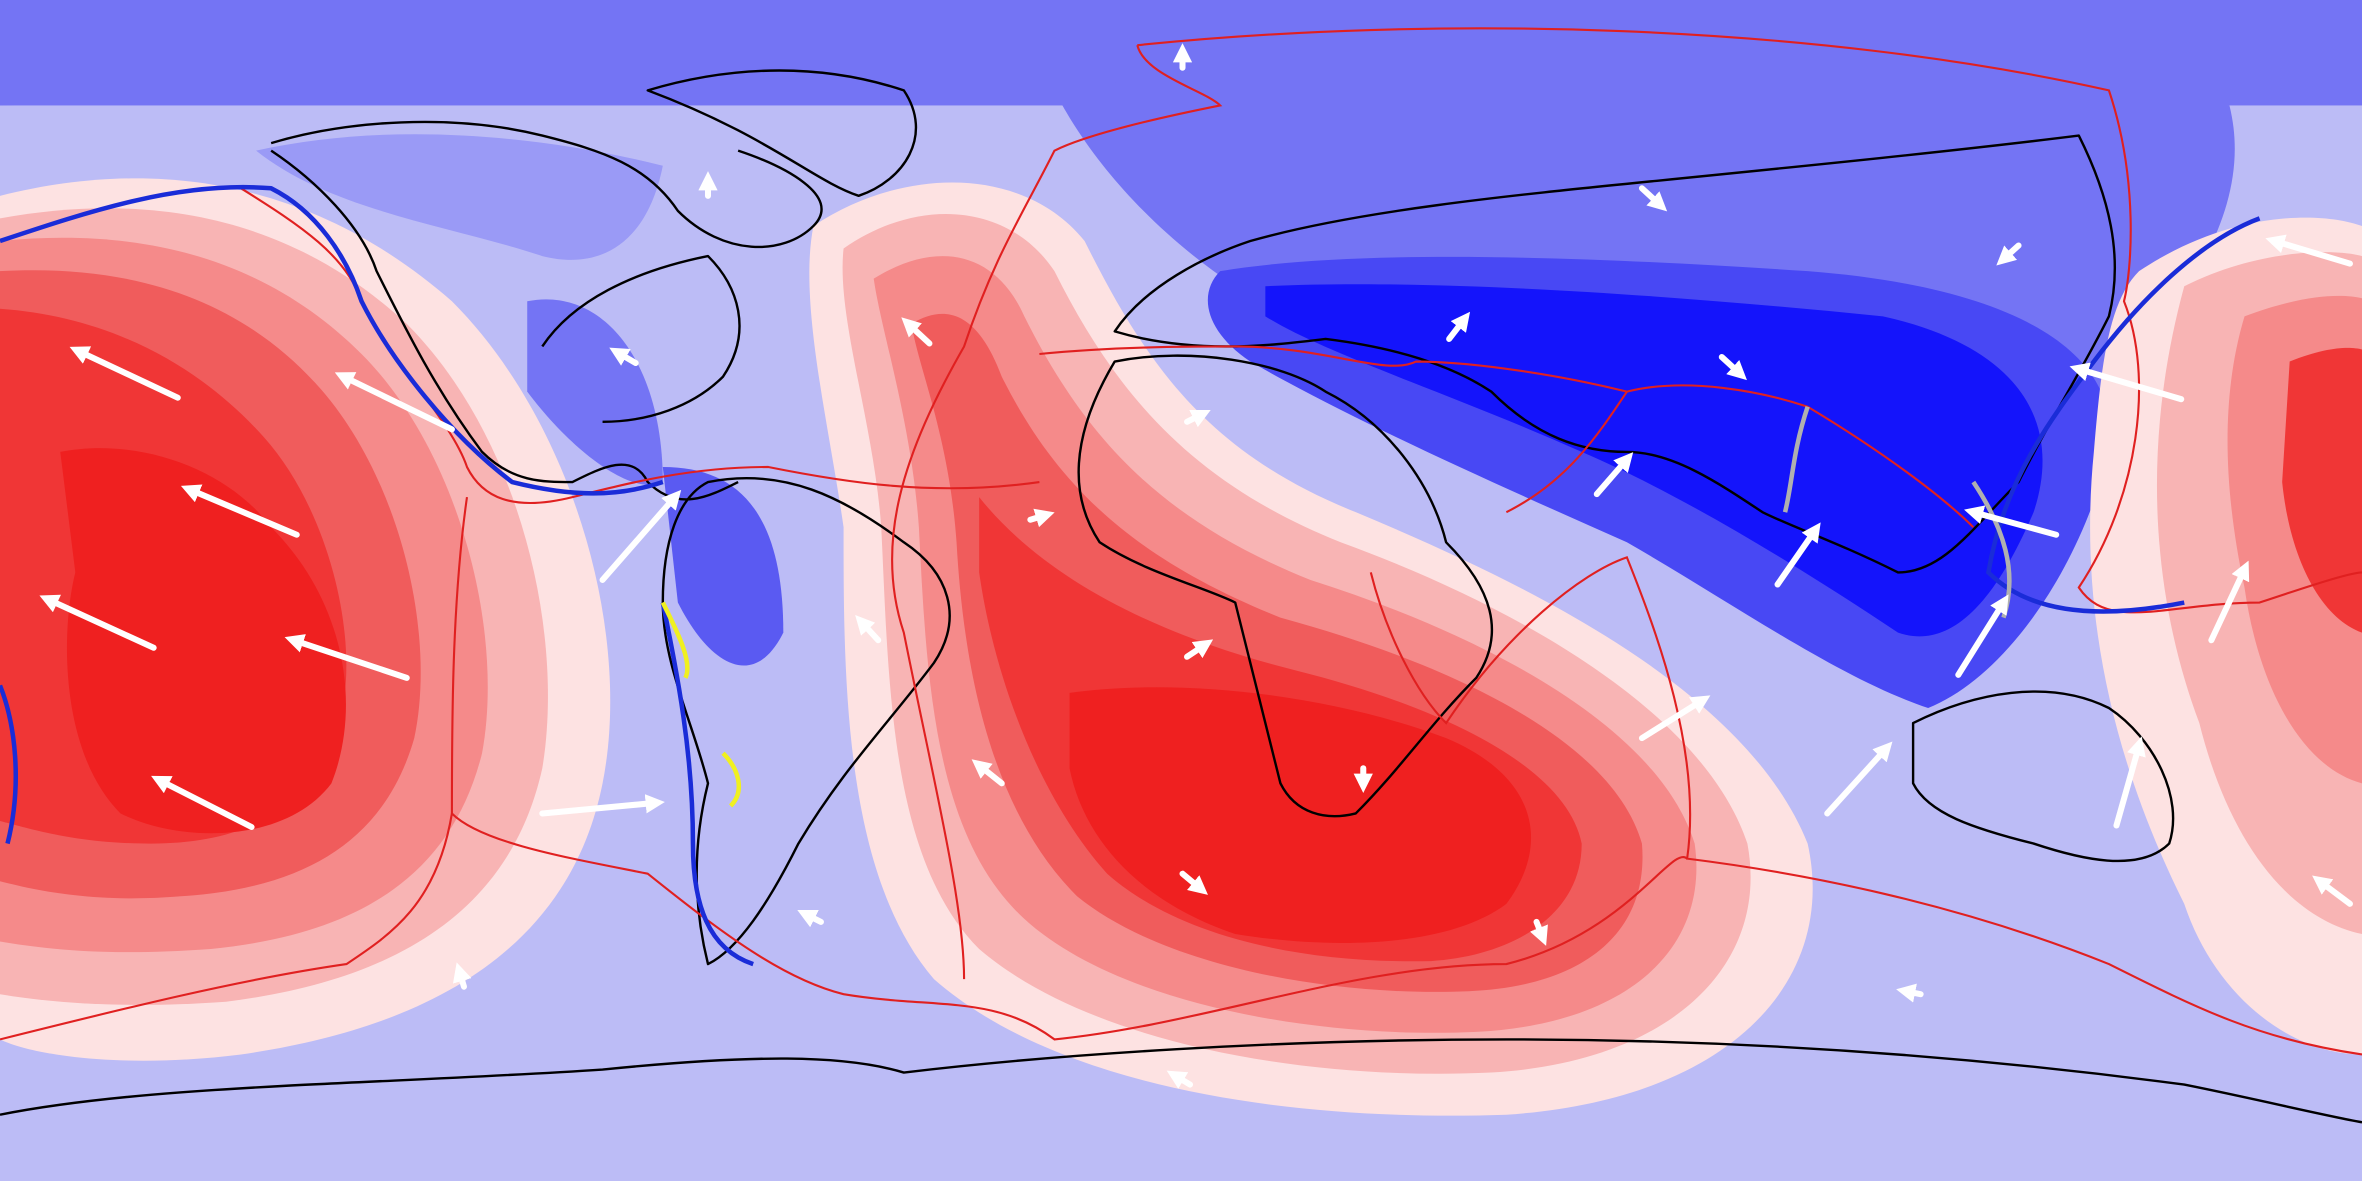 This screenshot has width=2362, height=1181. I want to click on flat-slab, so click(700, 704).